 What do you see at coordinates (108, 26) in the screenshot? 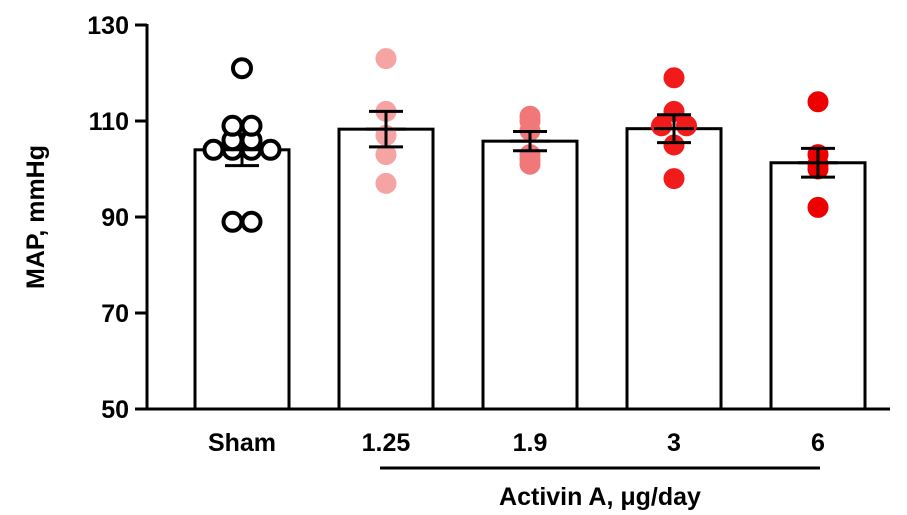
I see `y-tick-label: 130` at bounding box center [108, 26].